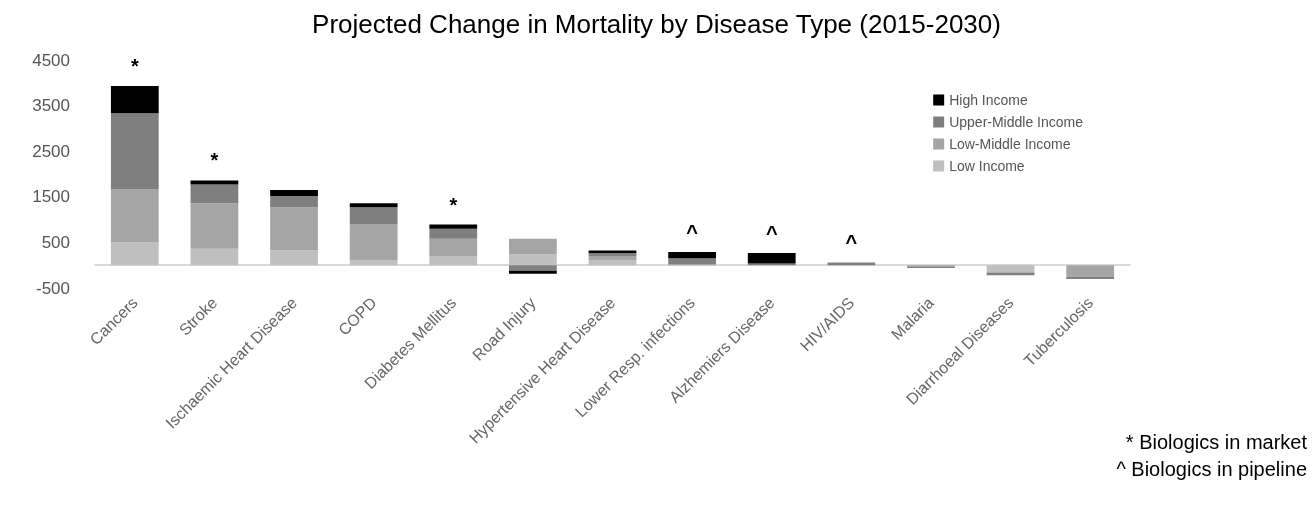 This screenshot has width=1313, height=508. Describe the element at coordinates (1016, 122) in the screenshot. I see `legend-label: Upper-Middle Income` at that location.